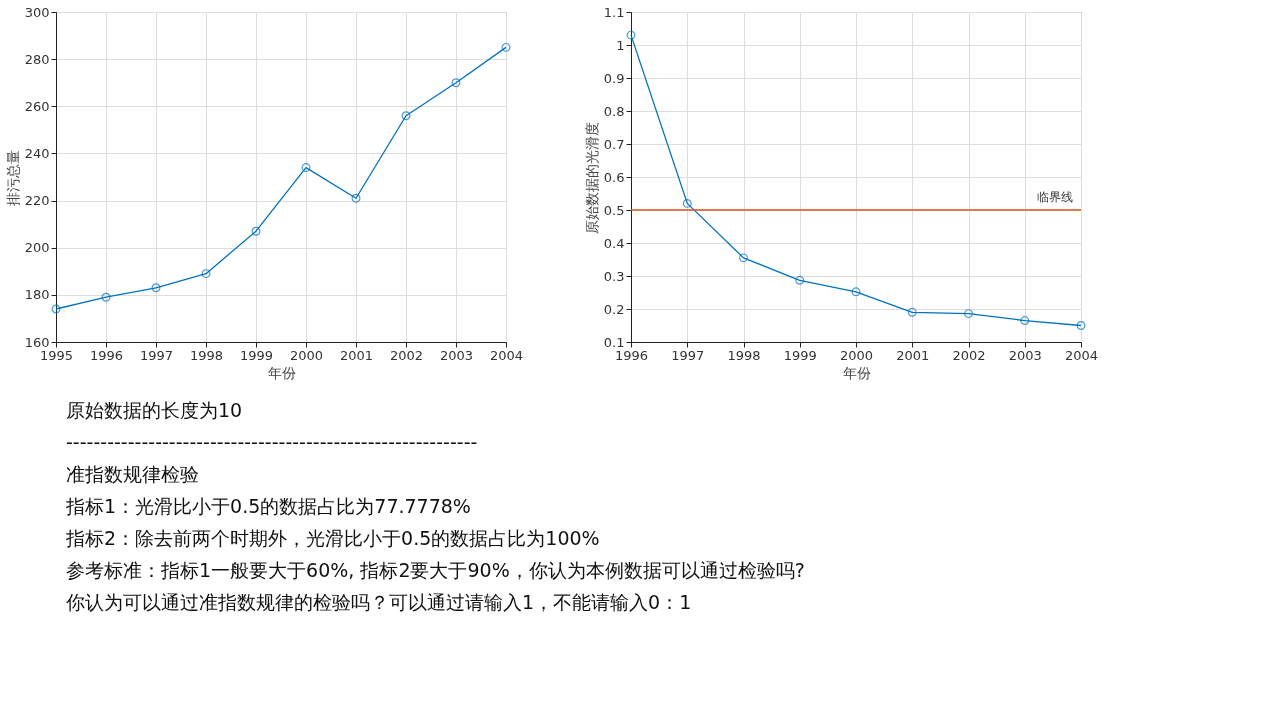  What do you see at coordinates (37, 201) in the screenshot?
I see `y-tick-label: 220` at bounding box center [37, 201].